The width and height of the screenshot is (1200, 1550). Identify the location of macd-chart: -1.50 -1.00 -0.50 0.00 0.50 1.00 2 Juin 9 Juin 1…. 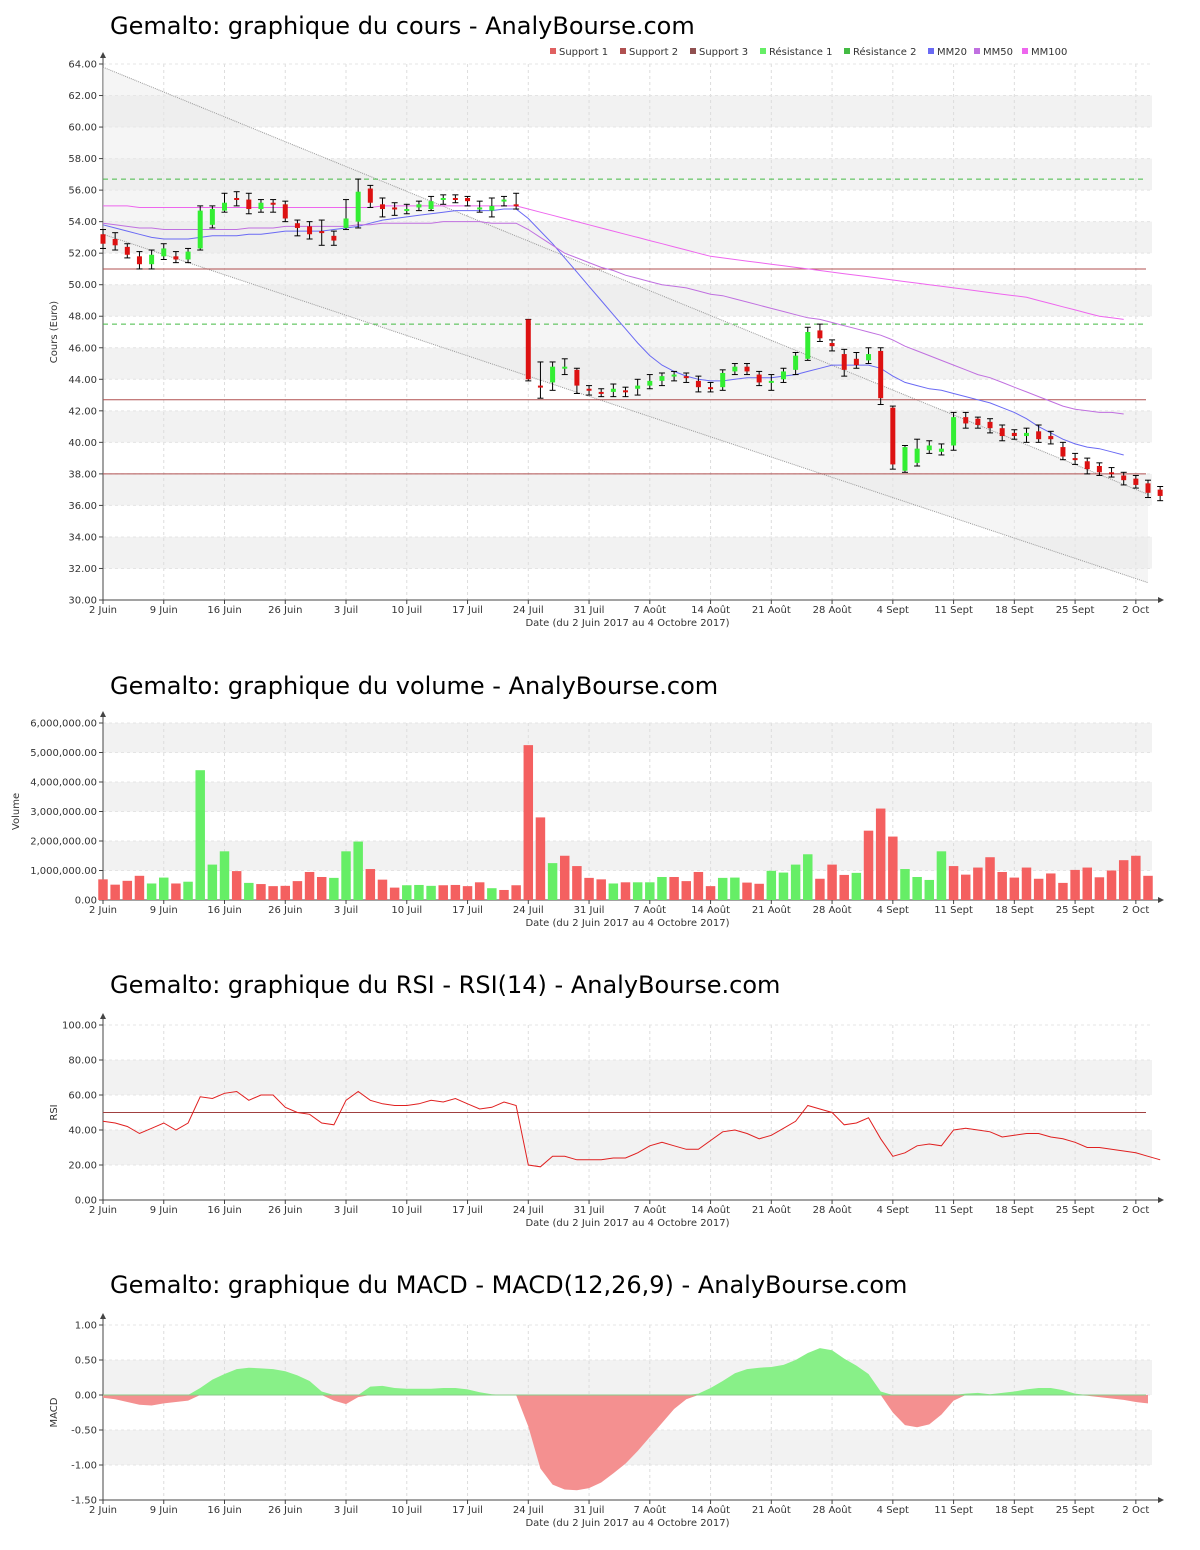
(606, 1421).